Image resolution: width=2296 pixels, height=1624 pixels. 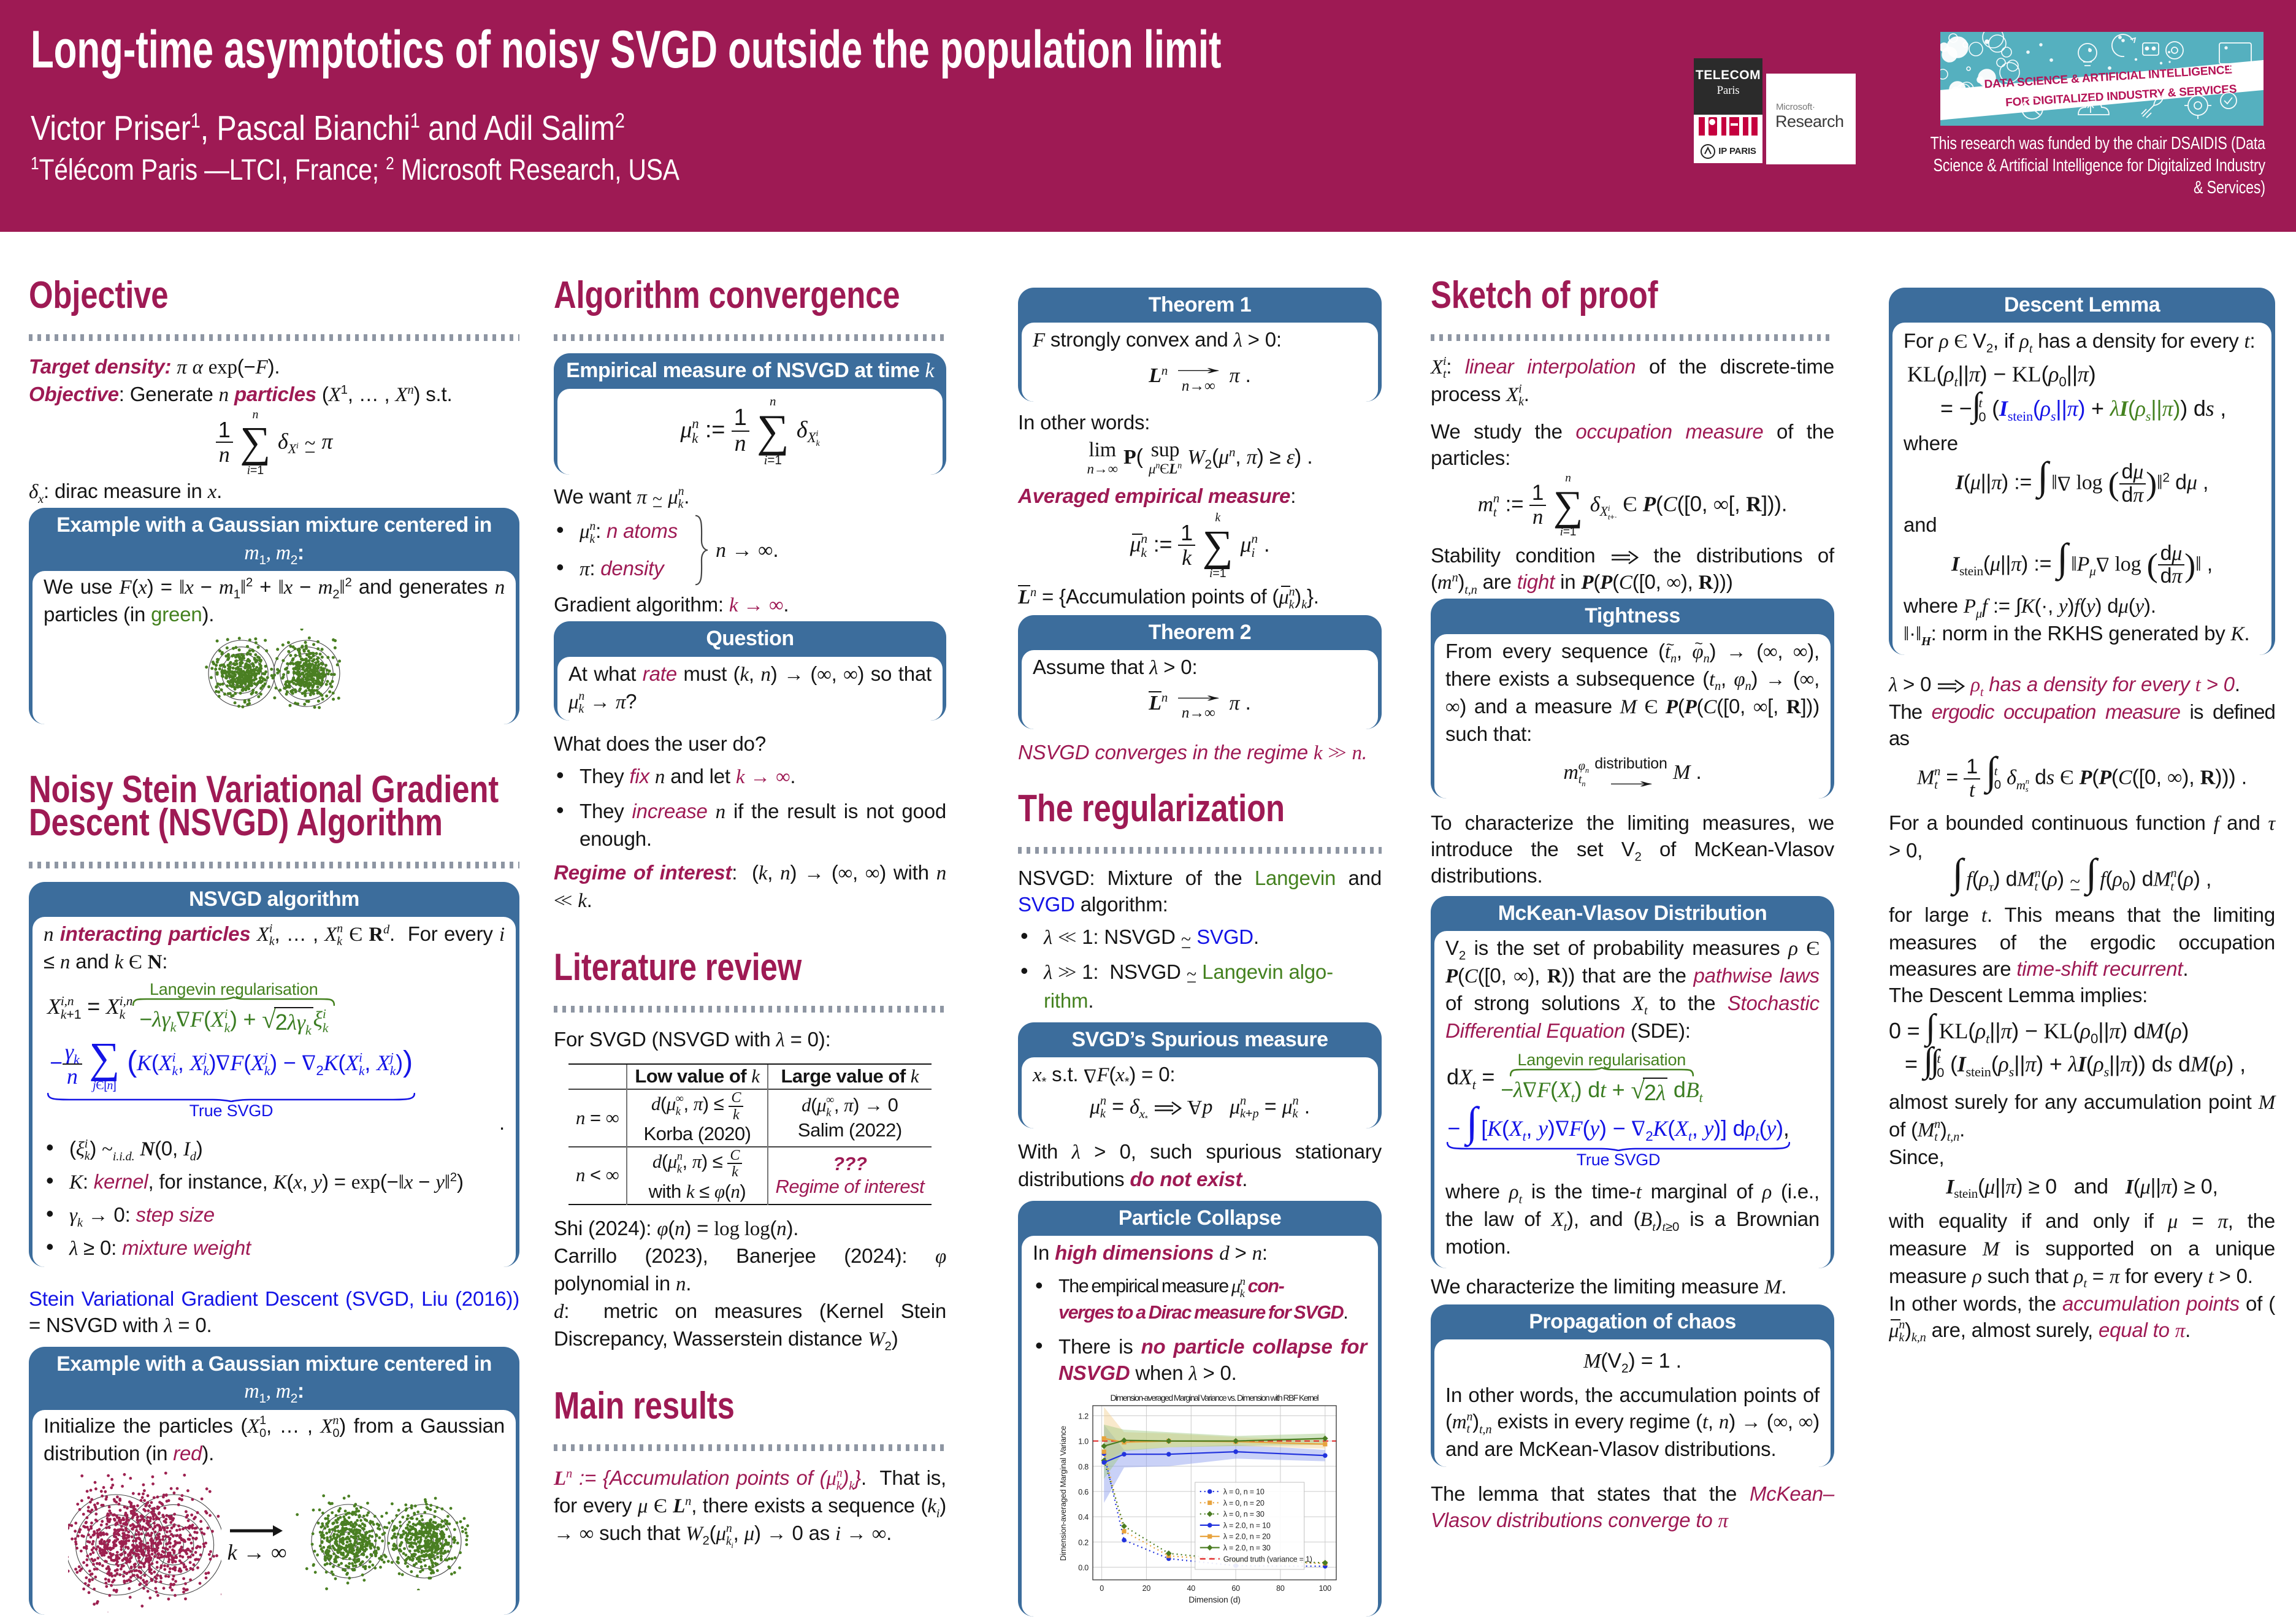 What do you see at coordinates (1146, 1588) in the screenshot?
I see `svg-text: 20` at bounding box center [1146, 1588].